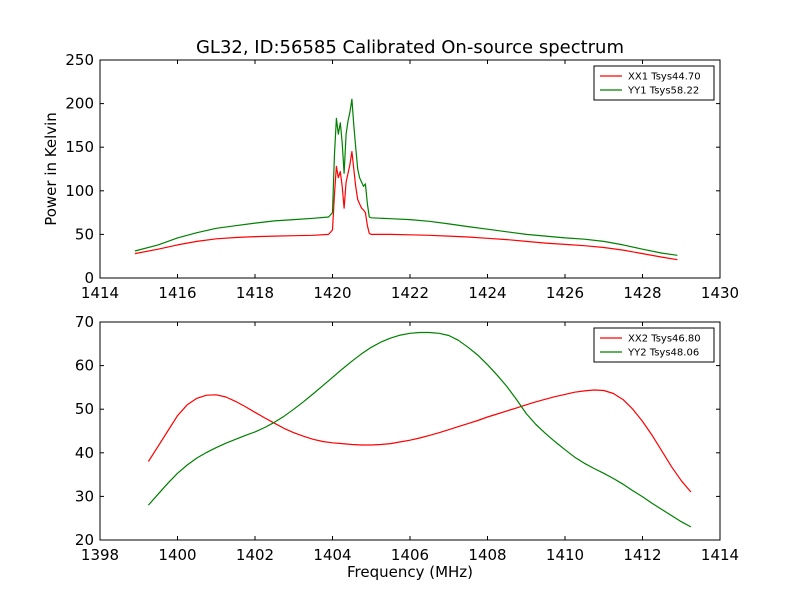 Image resolution: width=800 pixels, height=600 pixels. I want to click on top-x-tick-label: 1416, so click(177, 293).